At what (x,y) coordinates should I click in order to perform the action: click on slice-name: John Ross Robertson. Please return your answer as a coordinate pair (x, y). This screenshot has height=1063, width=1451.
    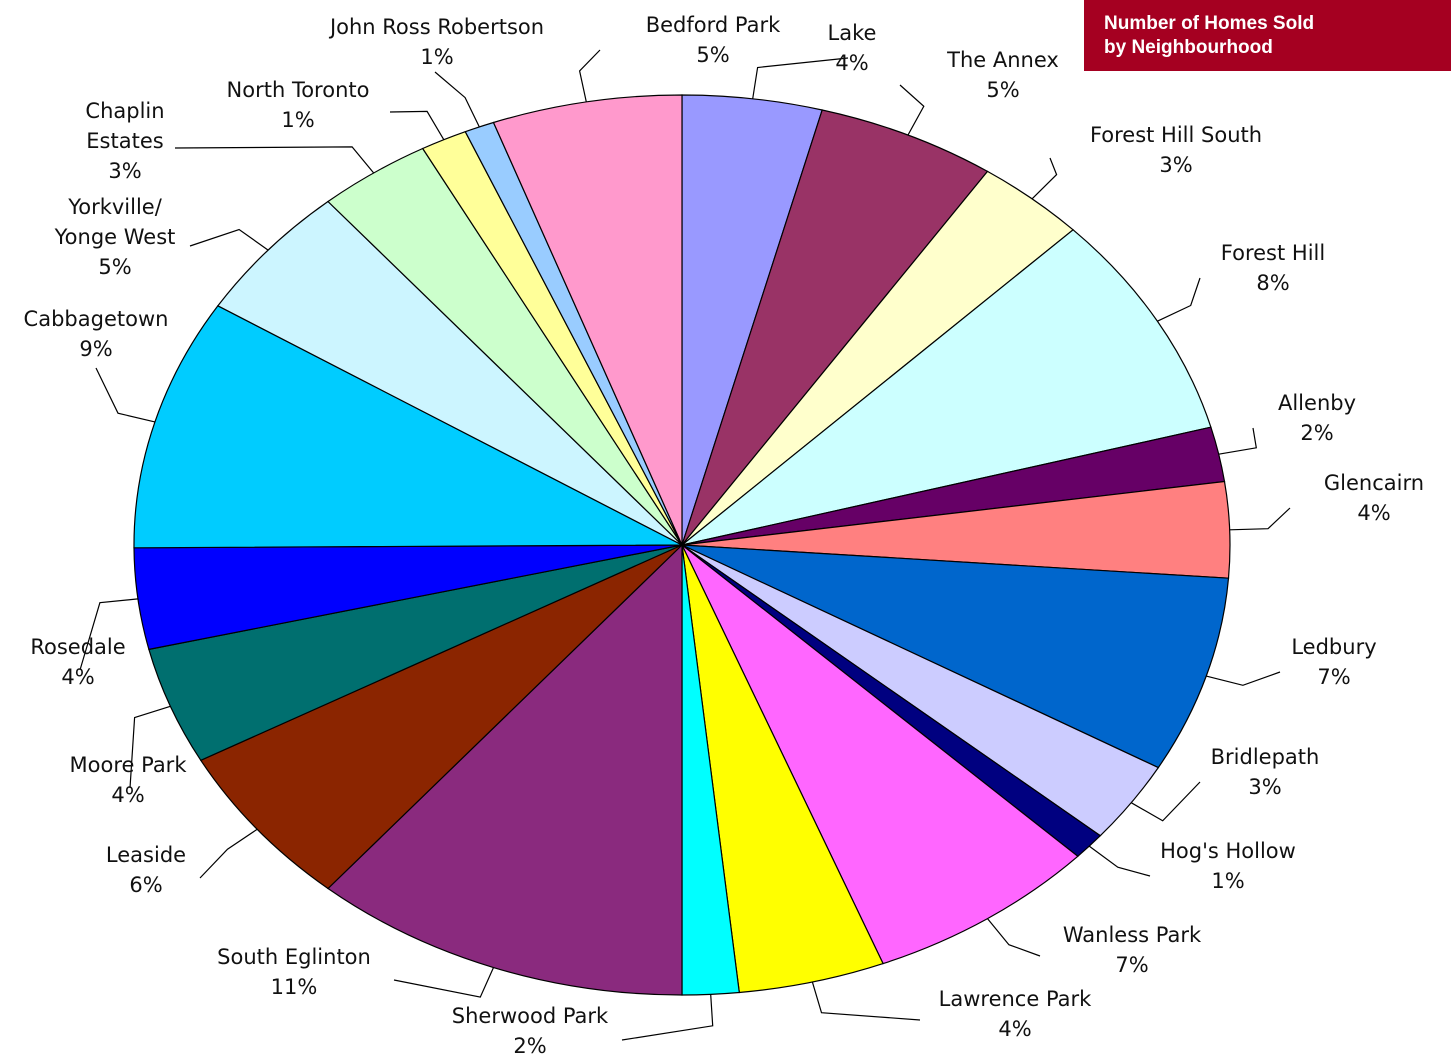
    Looking at the image, I should click on (436, 27).